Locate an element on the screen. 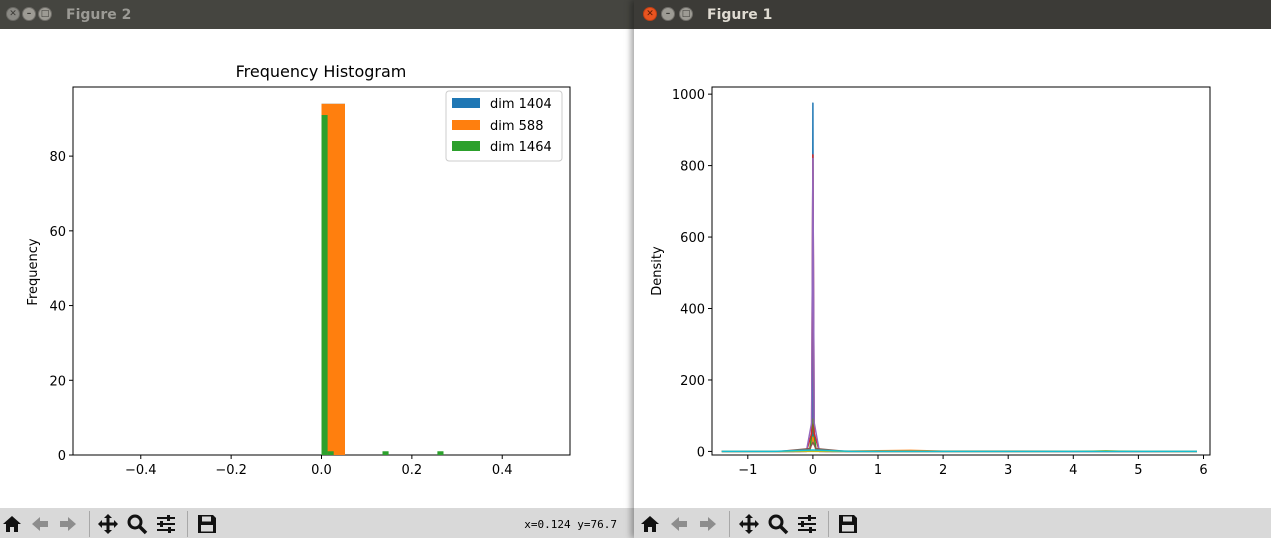 The width and height of the screenshot is (1271, 538). y-tick-label: 1000 is located at coordinates (688, 95).